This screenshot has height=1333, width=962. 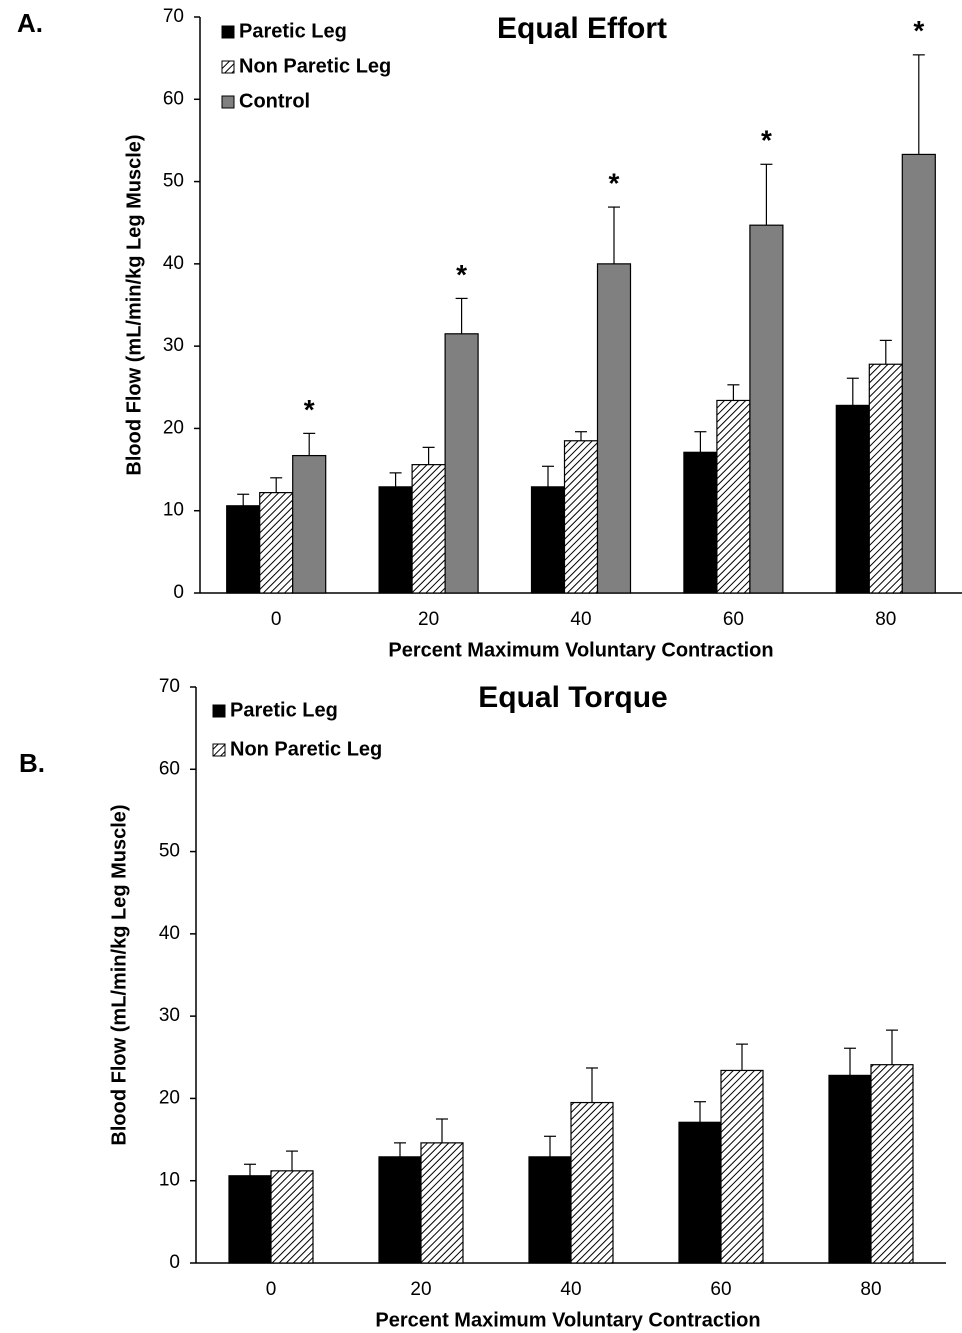 I want to click on chart-title: Equal Torque, so click(x=572, y=697).